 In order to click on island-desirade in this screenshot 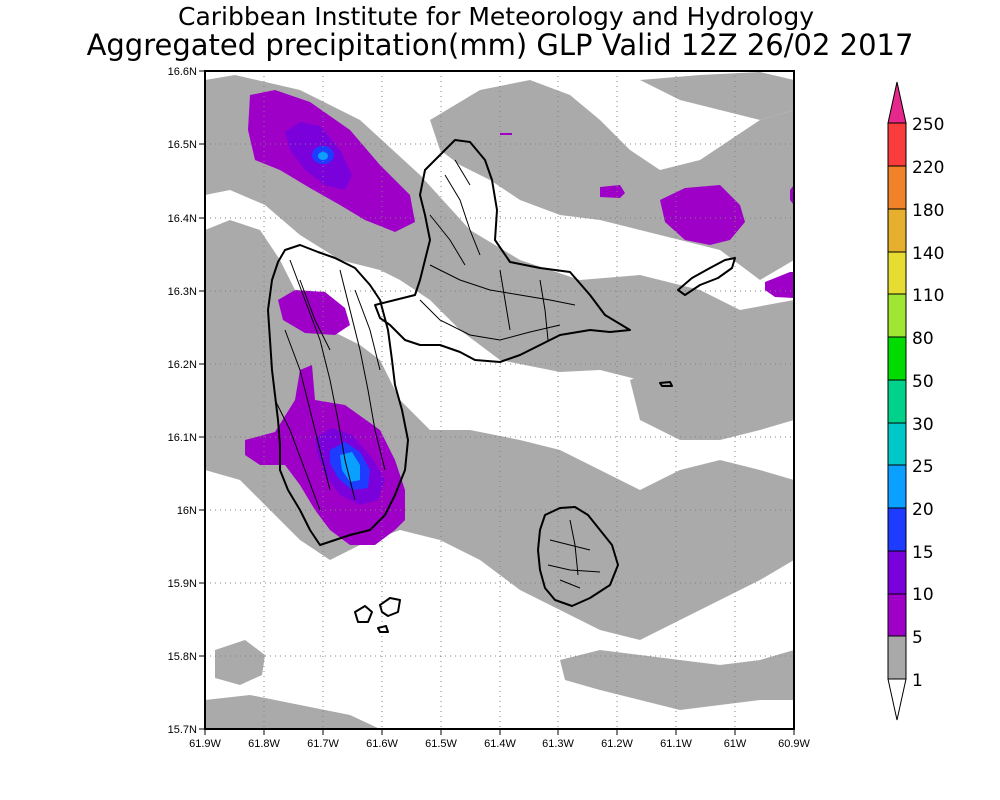, I will do `click(706, 276)`.